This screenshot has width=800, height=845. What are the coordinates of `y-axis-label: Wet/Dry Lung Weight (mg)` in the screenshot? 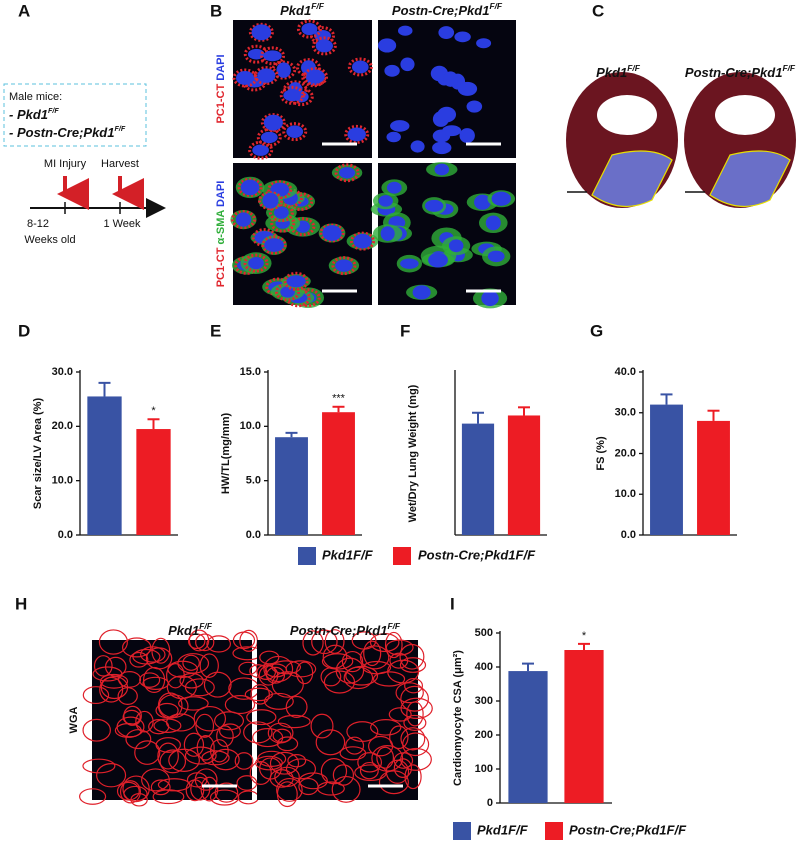 It's located at (413, 453).